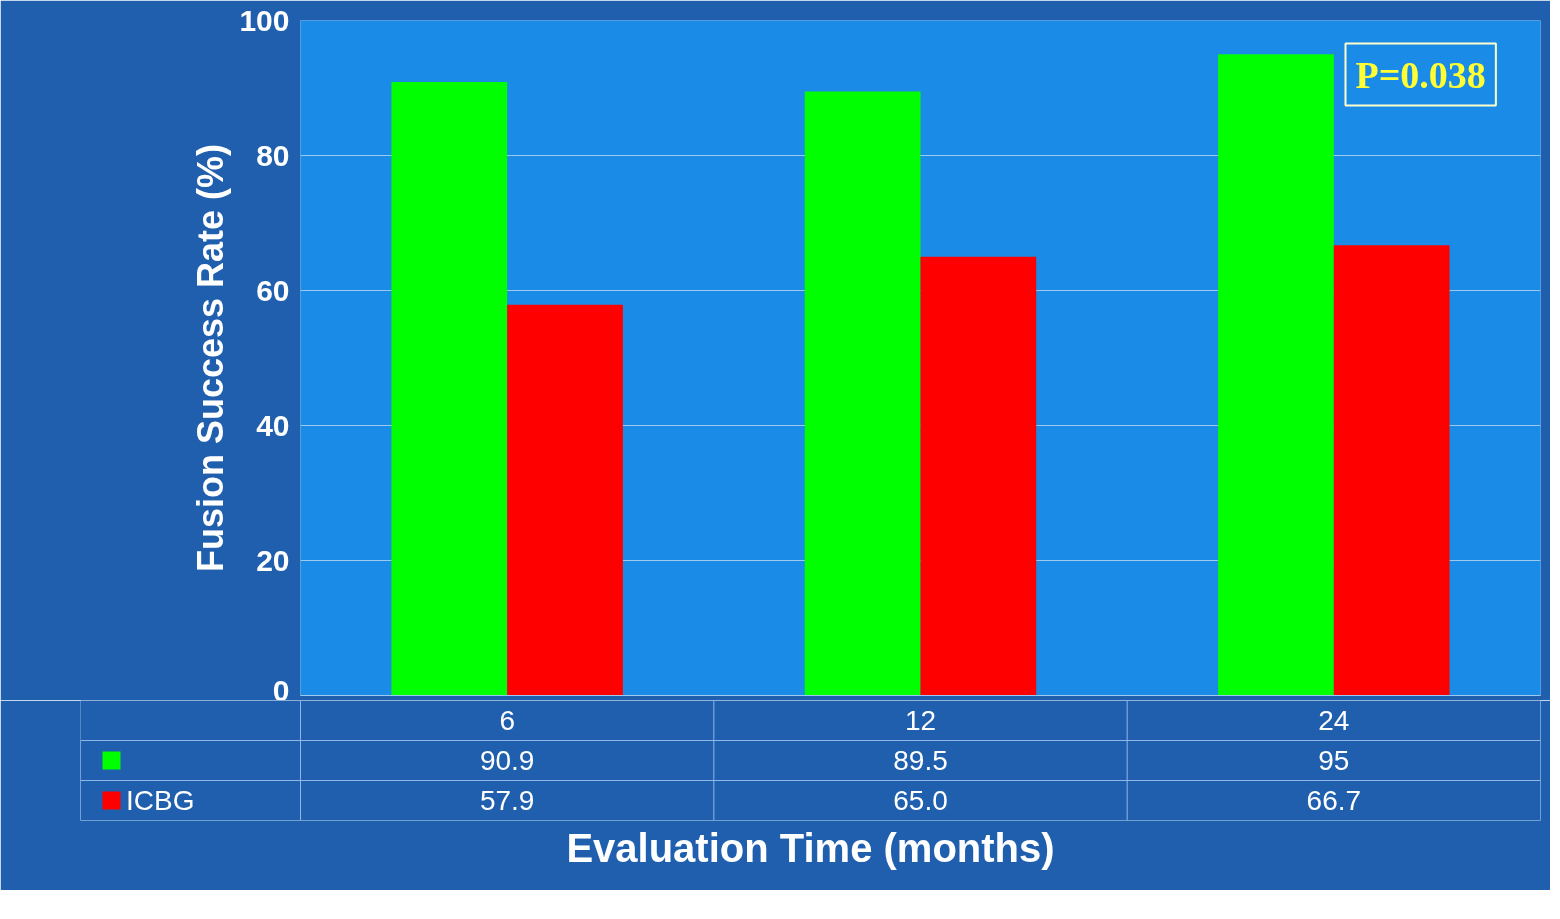 The height and width of the screenshot is (919, 1560). What do you see at coordinates (160, 800) in the screenshot?
I see `legend-label: ICBG` at bounding box center [160, 800].